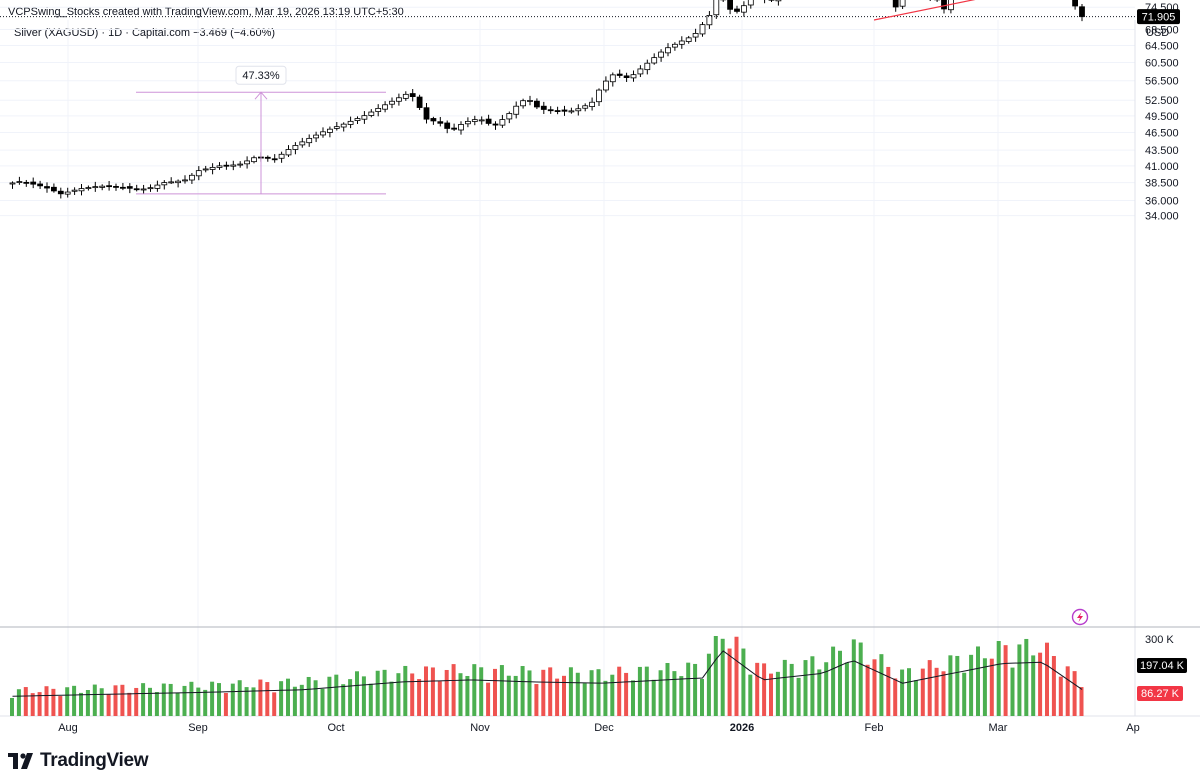 This screenshot has width=1200, height=784. What do you see at coordinates (1162, 184) in the screenshot?
I see `price-tick-label: 38.500` at bounding box center [1162, 184].